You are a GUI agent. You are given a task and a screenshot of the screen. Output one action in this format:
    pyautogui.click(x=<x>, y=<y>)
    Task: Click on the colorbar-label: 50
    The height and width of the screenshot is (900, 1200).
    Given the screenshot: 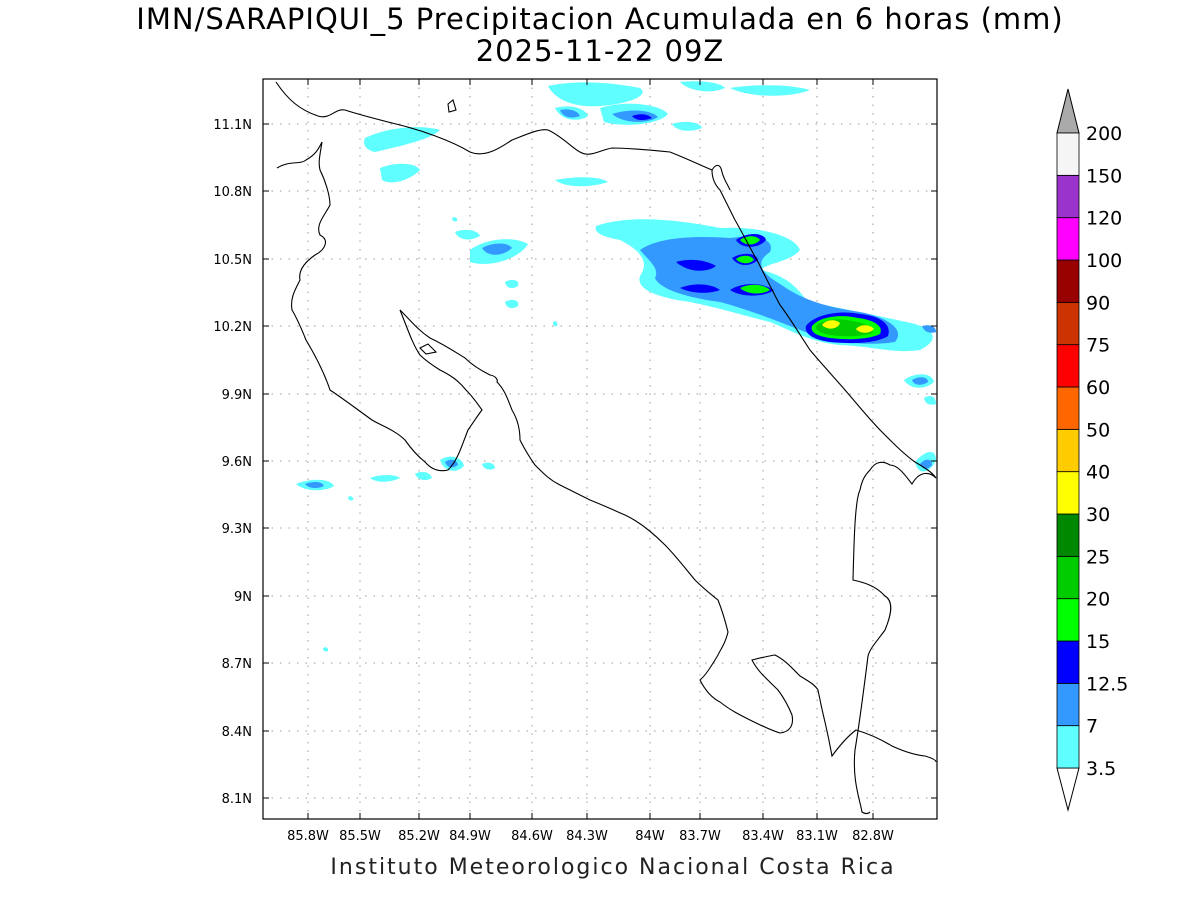 What is the action you would take?
    pyautogui.click(x=1098, y=430)
    